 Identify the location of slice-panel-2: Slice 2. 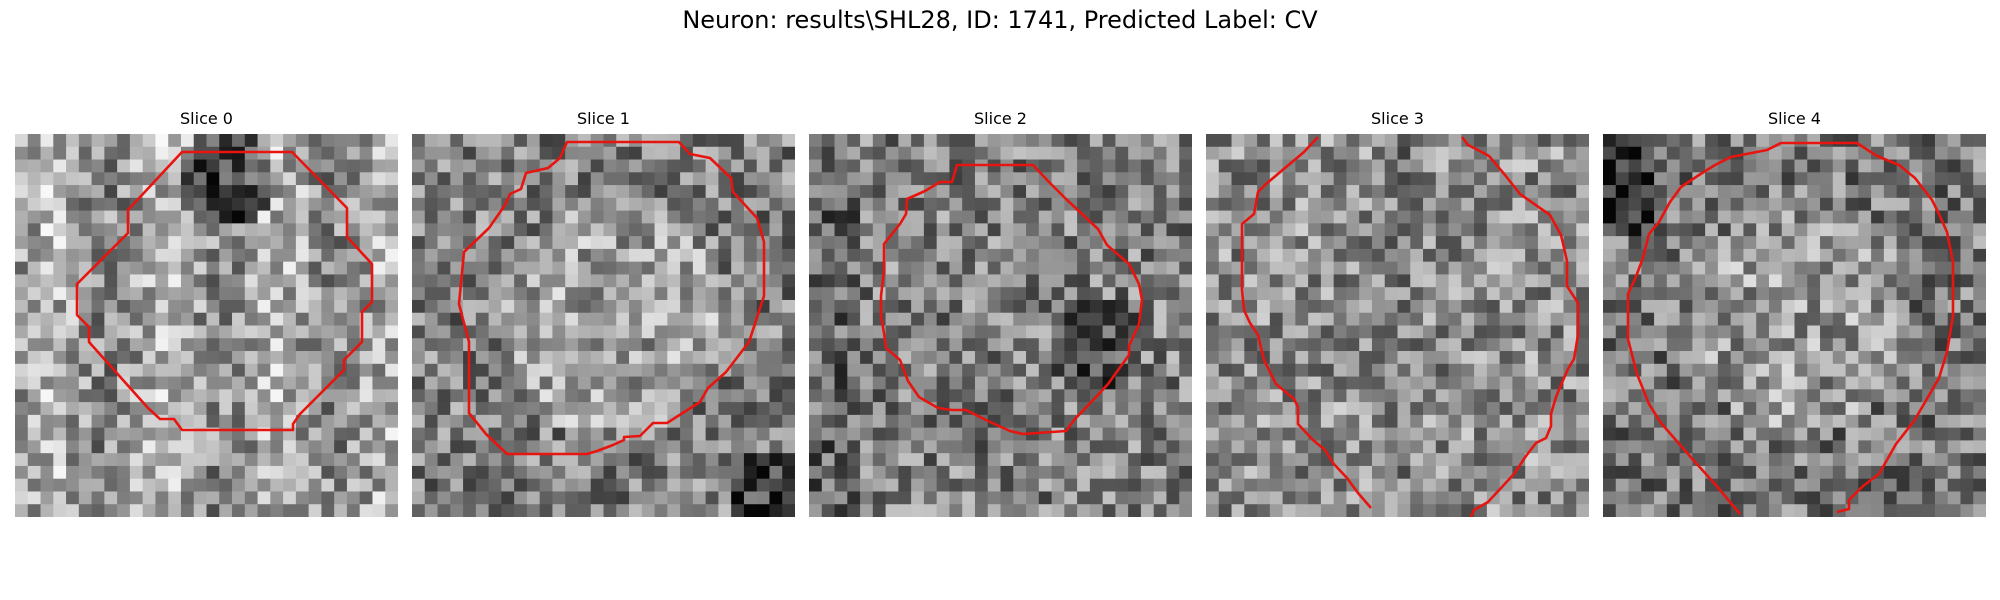
(1000, 312).